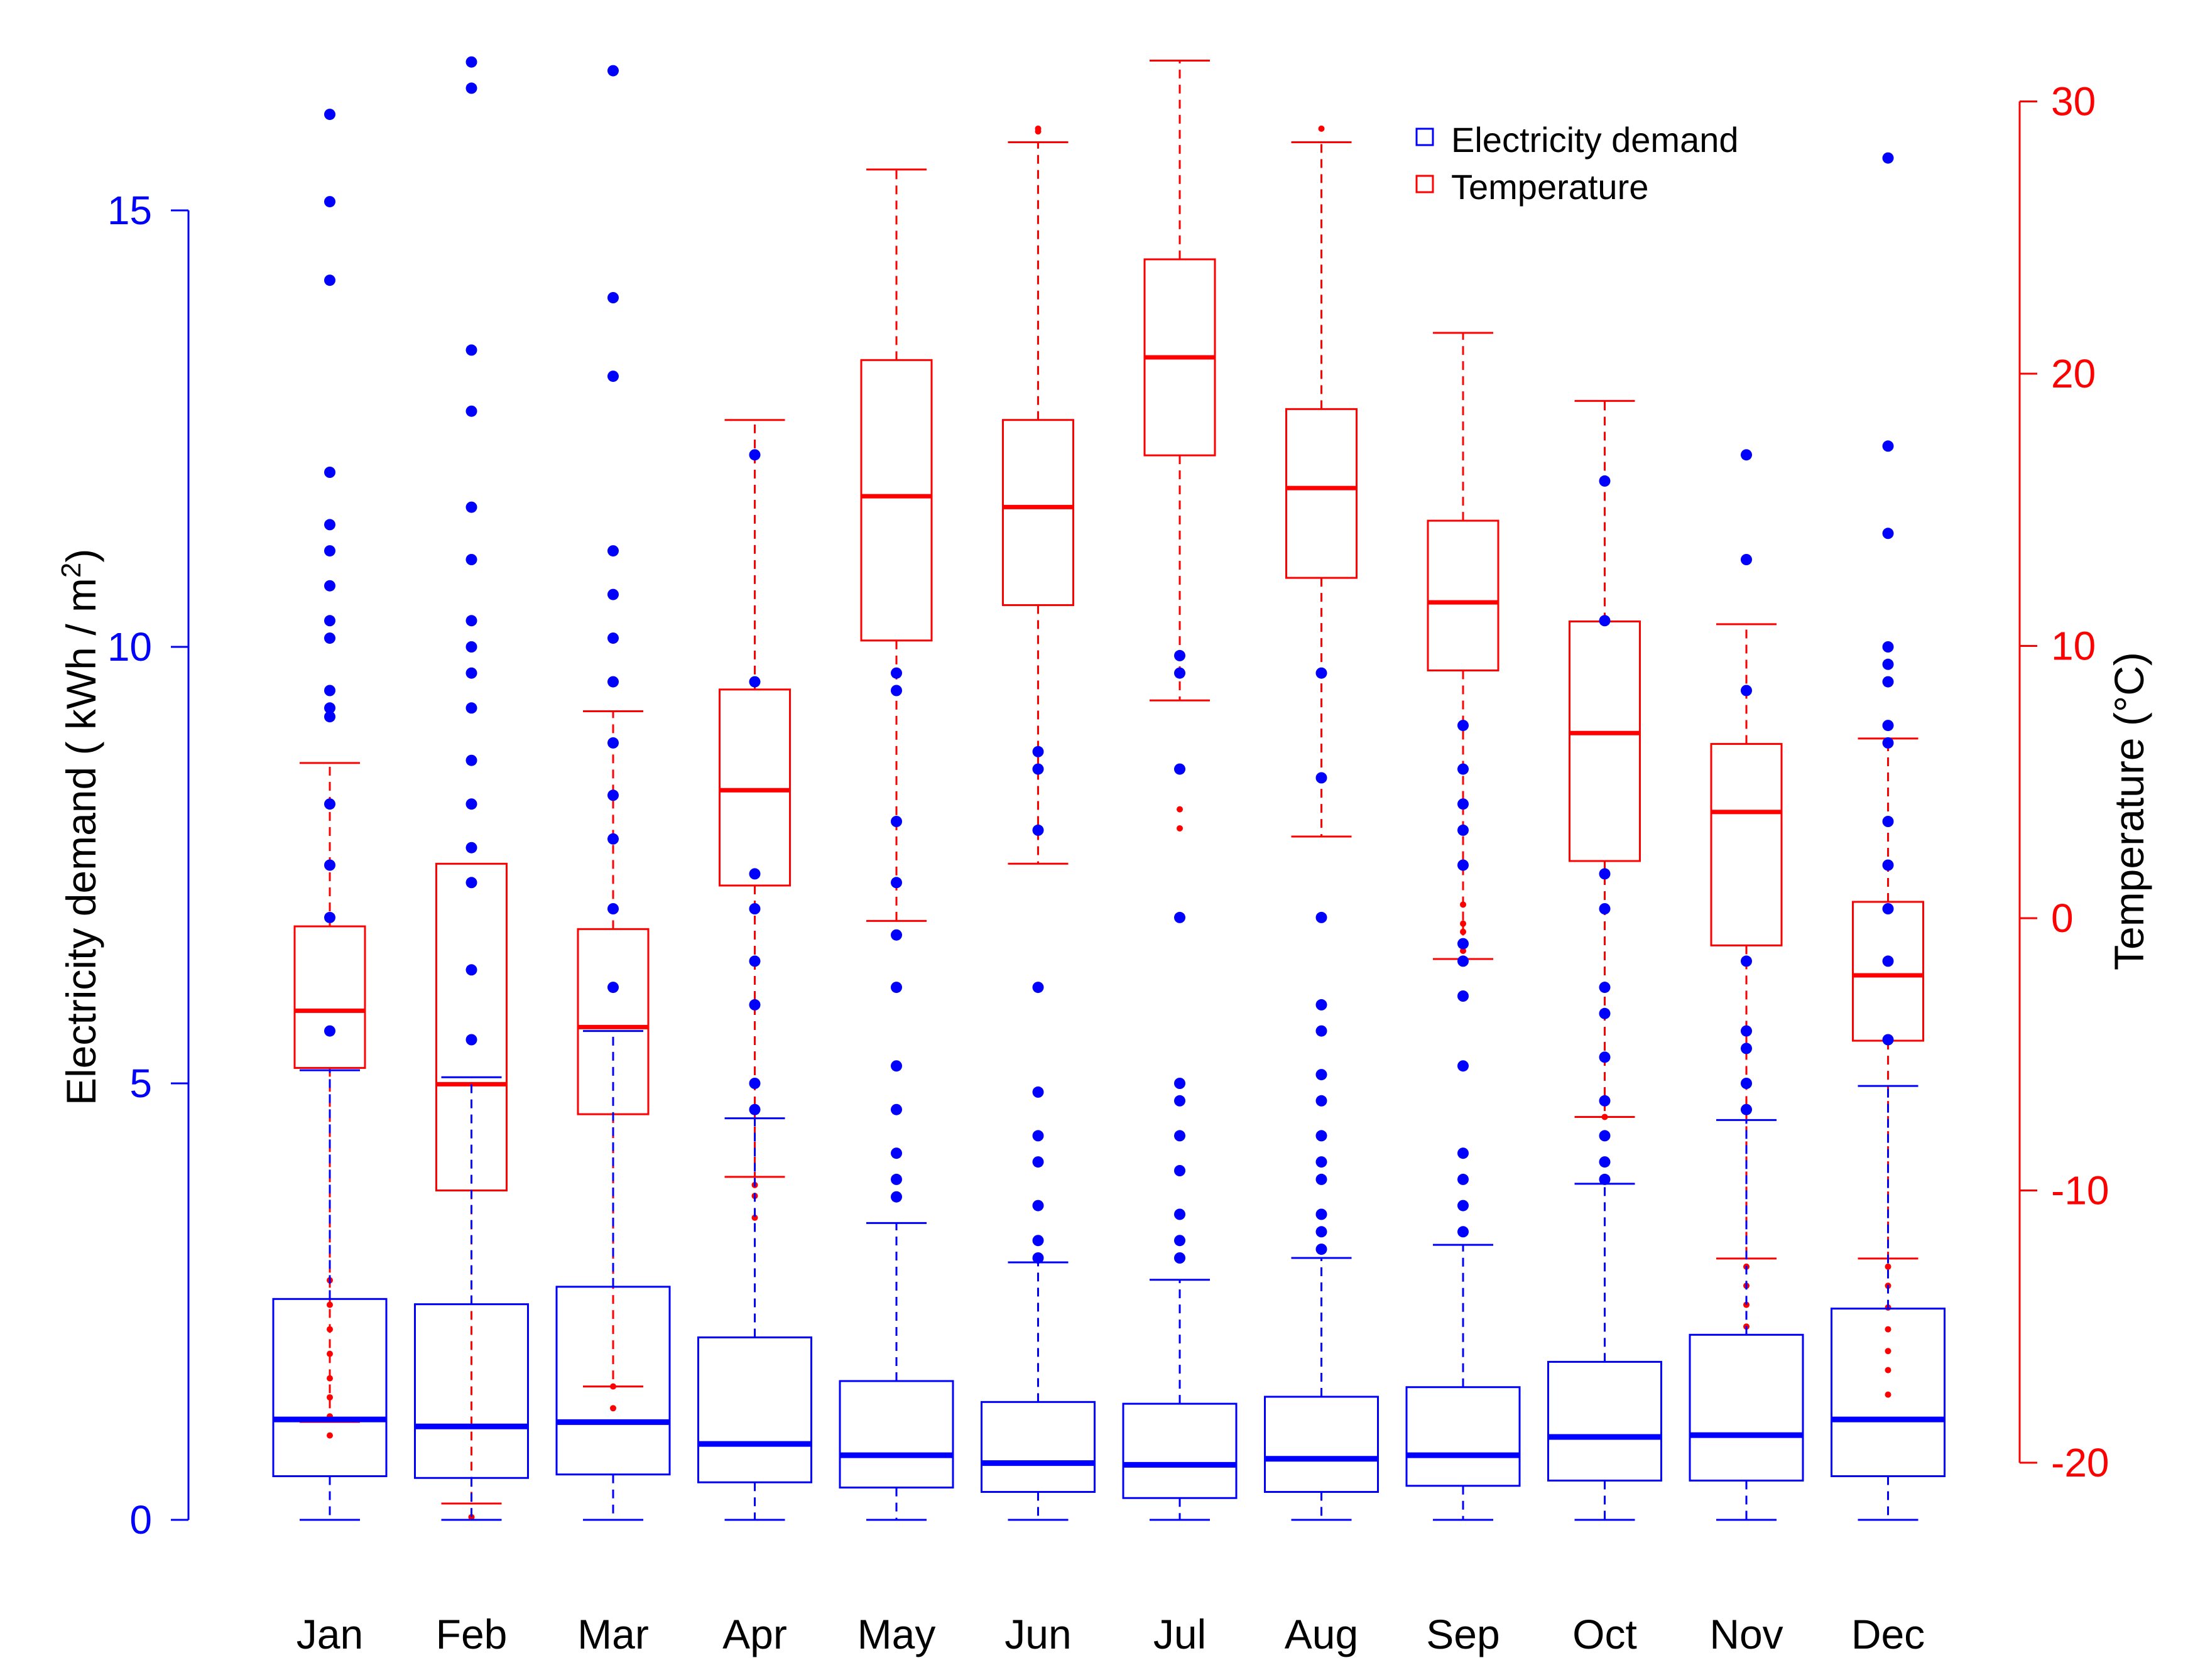  Describe the element at coordinates (1595, 140) in the screenshot. I see `legend-label-electricity: Electricity demand` at that location.